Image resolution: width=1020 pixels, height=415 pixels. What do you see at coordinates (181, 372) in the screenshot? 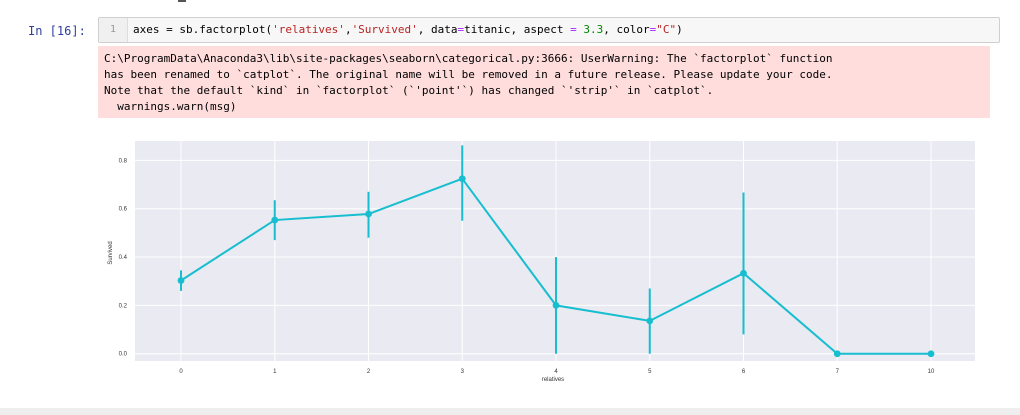
I see `x-tick-label: 0` at bounding box center [181, 372].